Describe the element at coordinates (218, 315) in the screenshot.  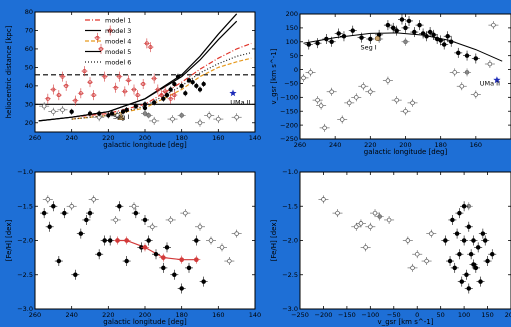
I see `panel_c-xtick-label: 160` at that location.